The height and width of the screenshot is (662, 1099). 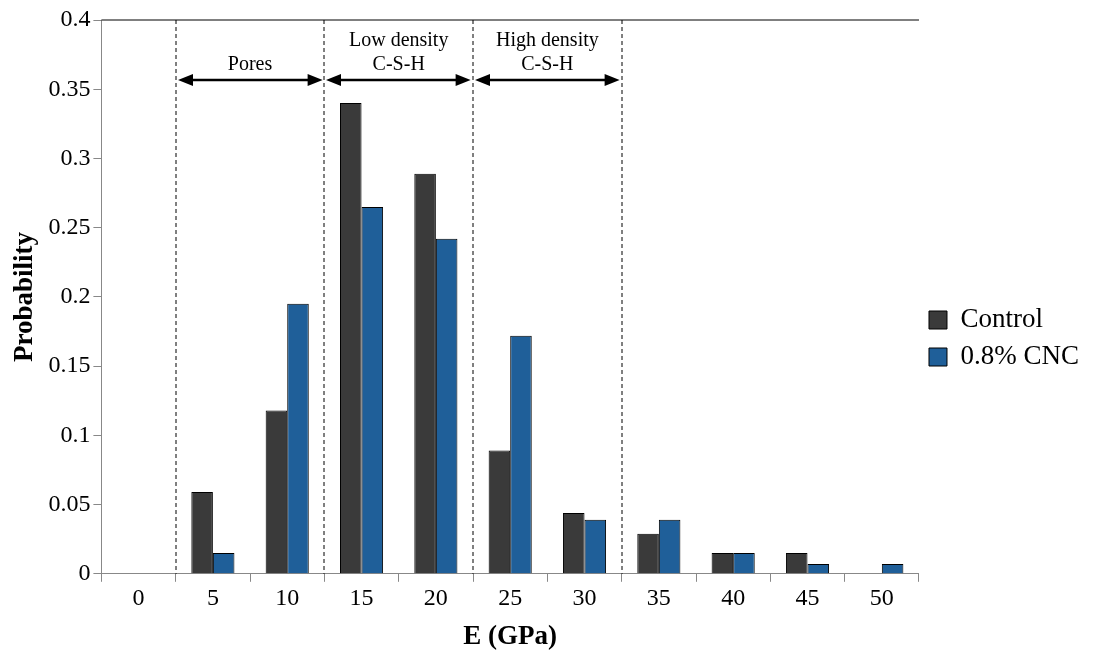 I want to click on x-tick-label: 25, so click(x=510, y=597).